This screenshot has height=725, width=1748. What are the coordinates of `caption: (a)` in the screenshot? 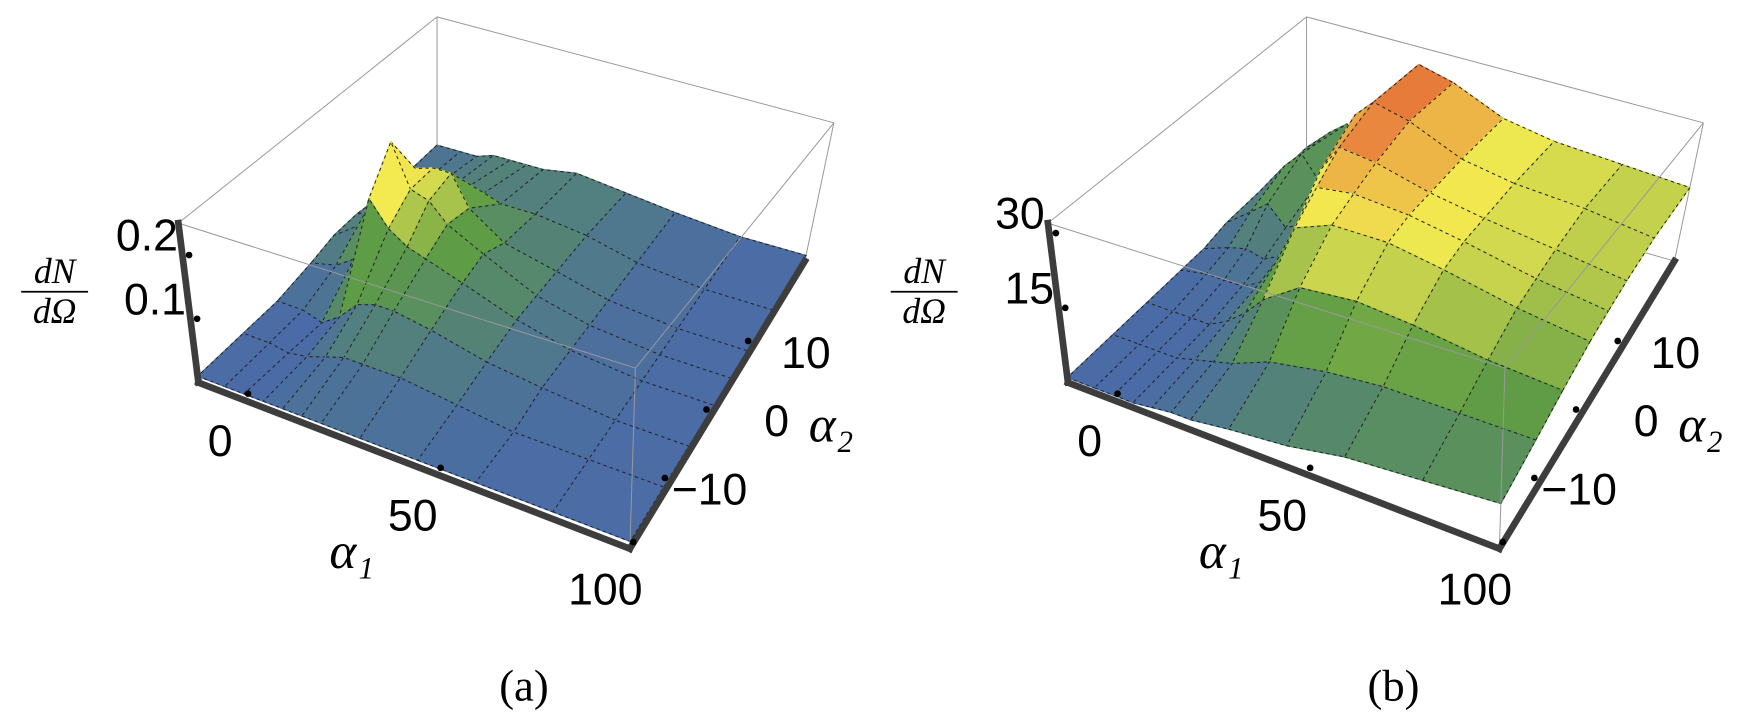 It's located at (523, 685).